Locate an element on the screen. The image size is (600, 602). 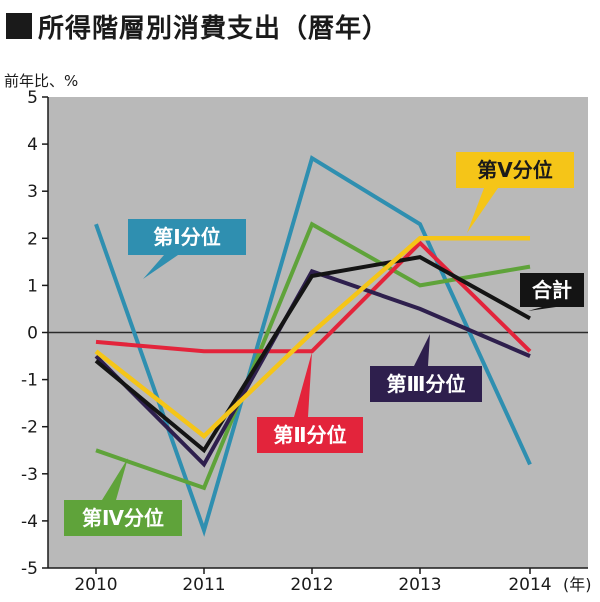
x-tick-label: 2010 is located at coordinates (95, 585).